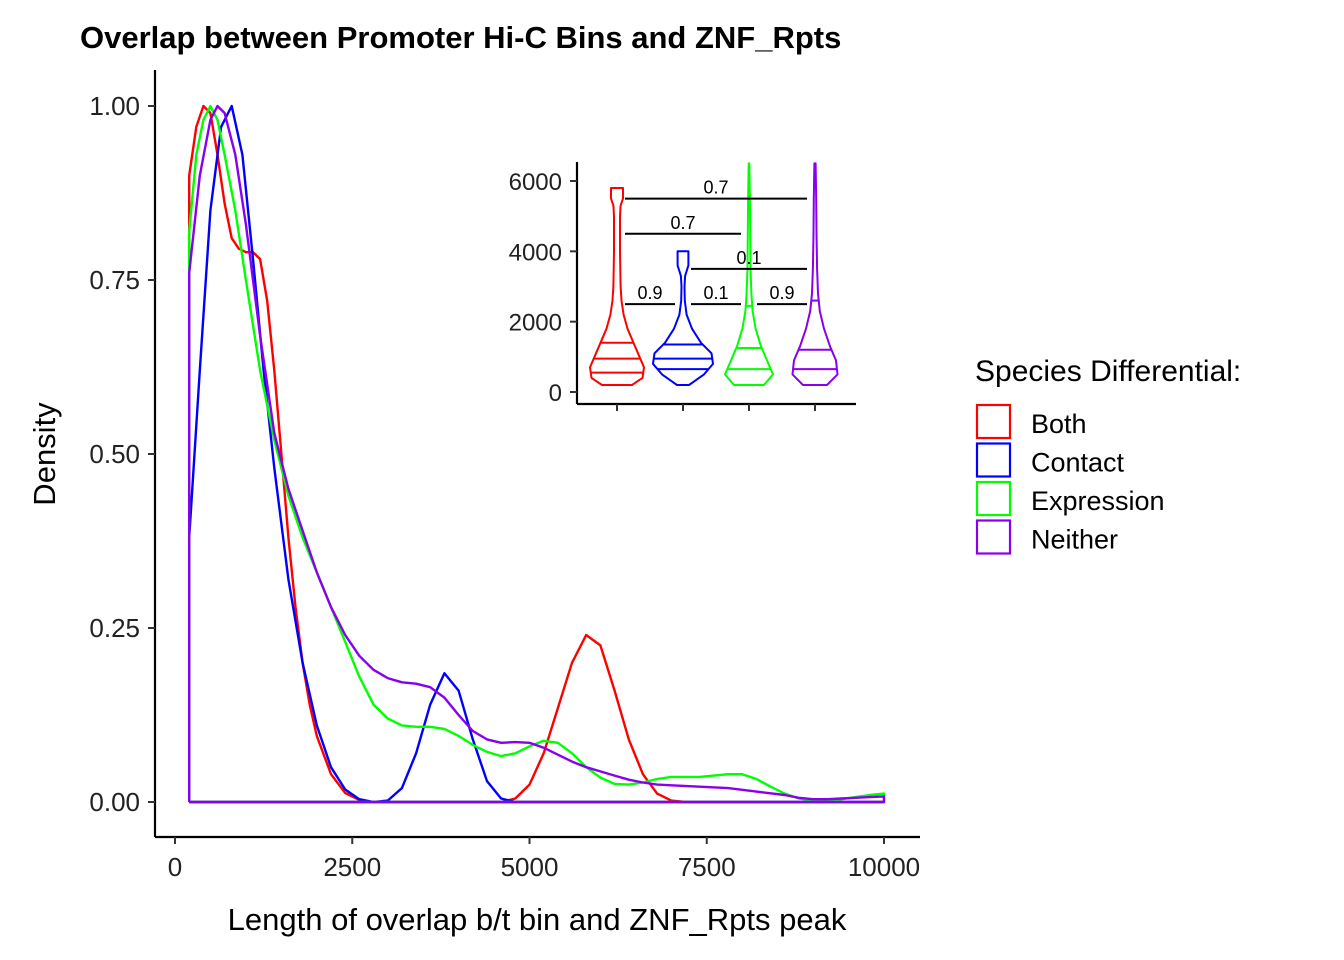  I want to click on violin-expression, so click(749, 274).